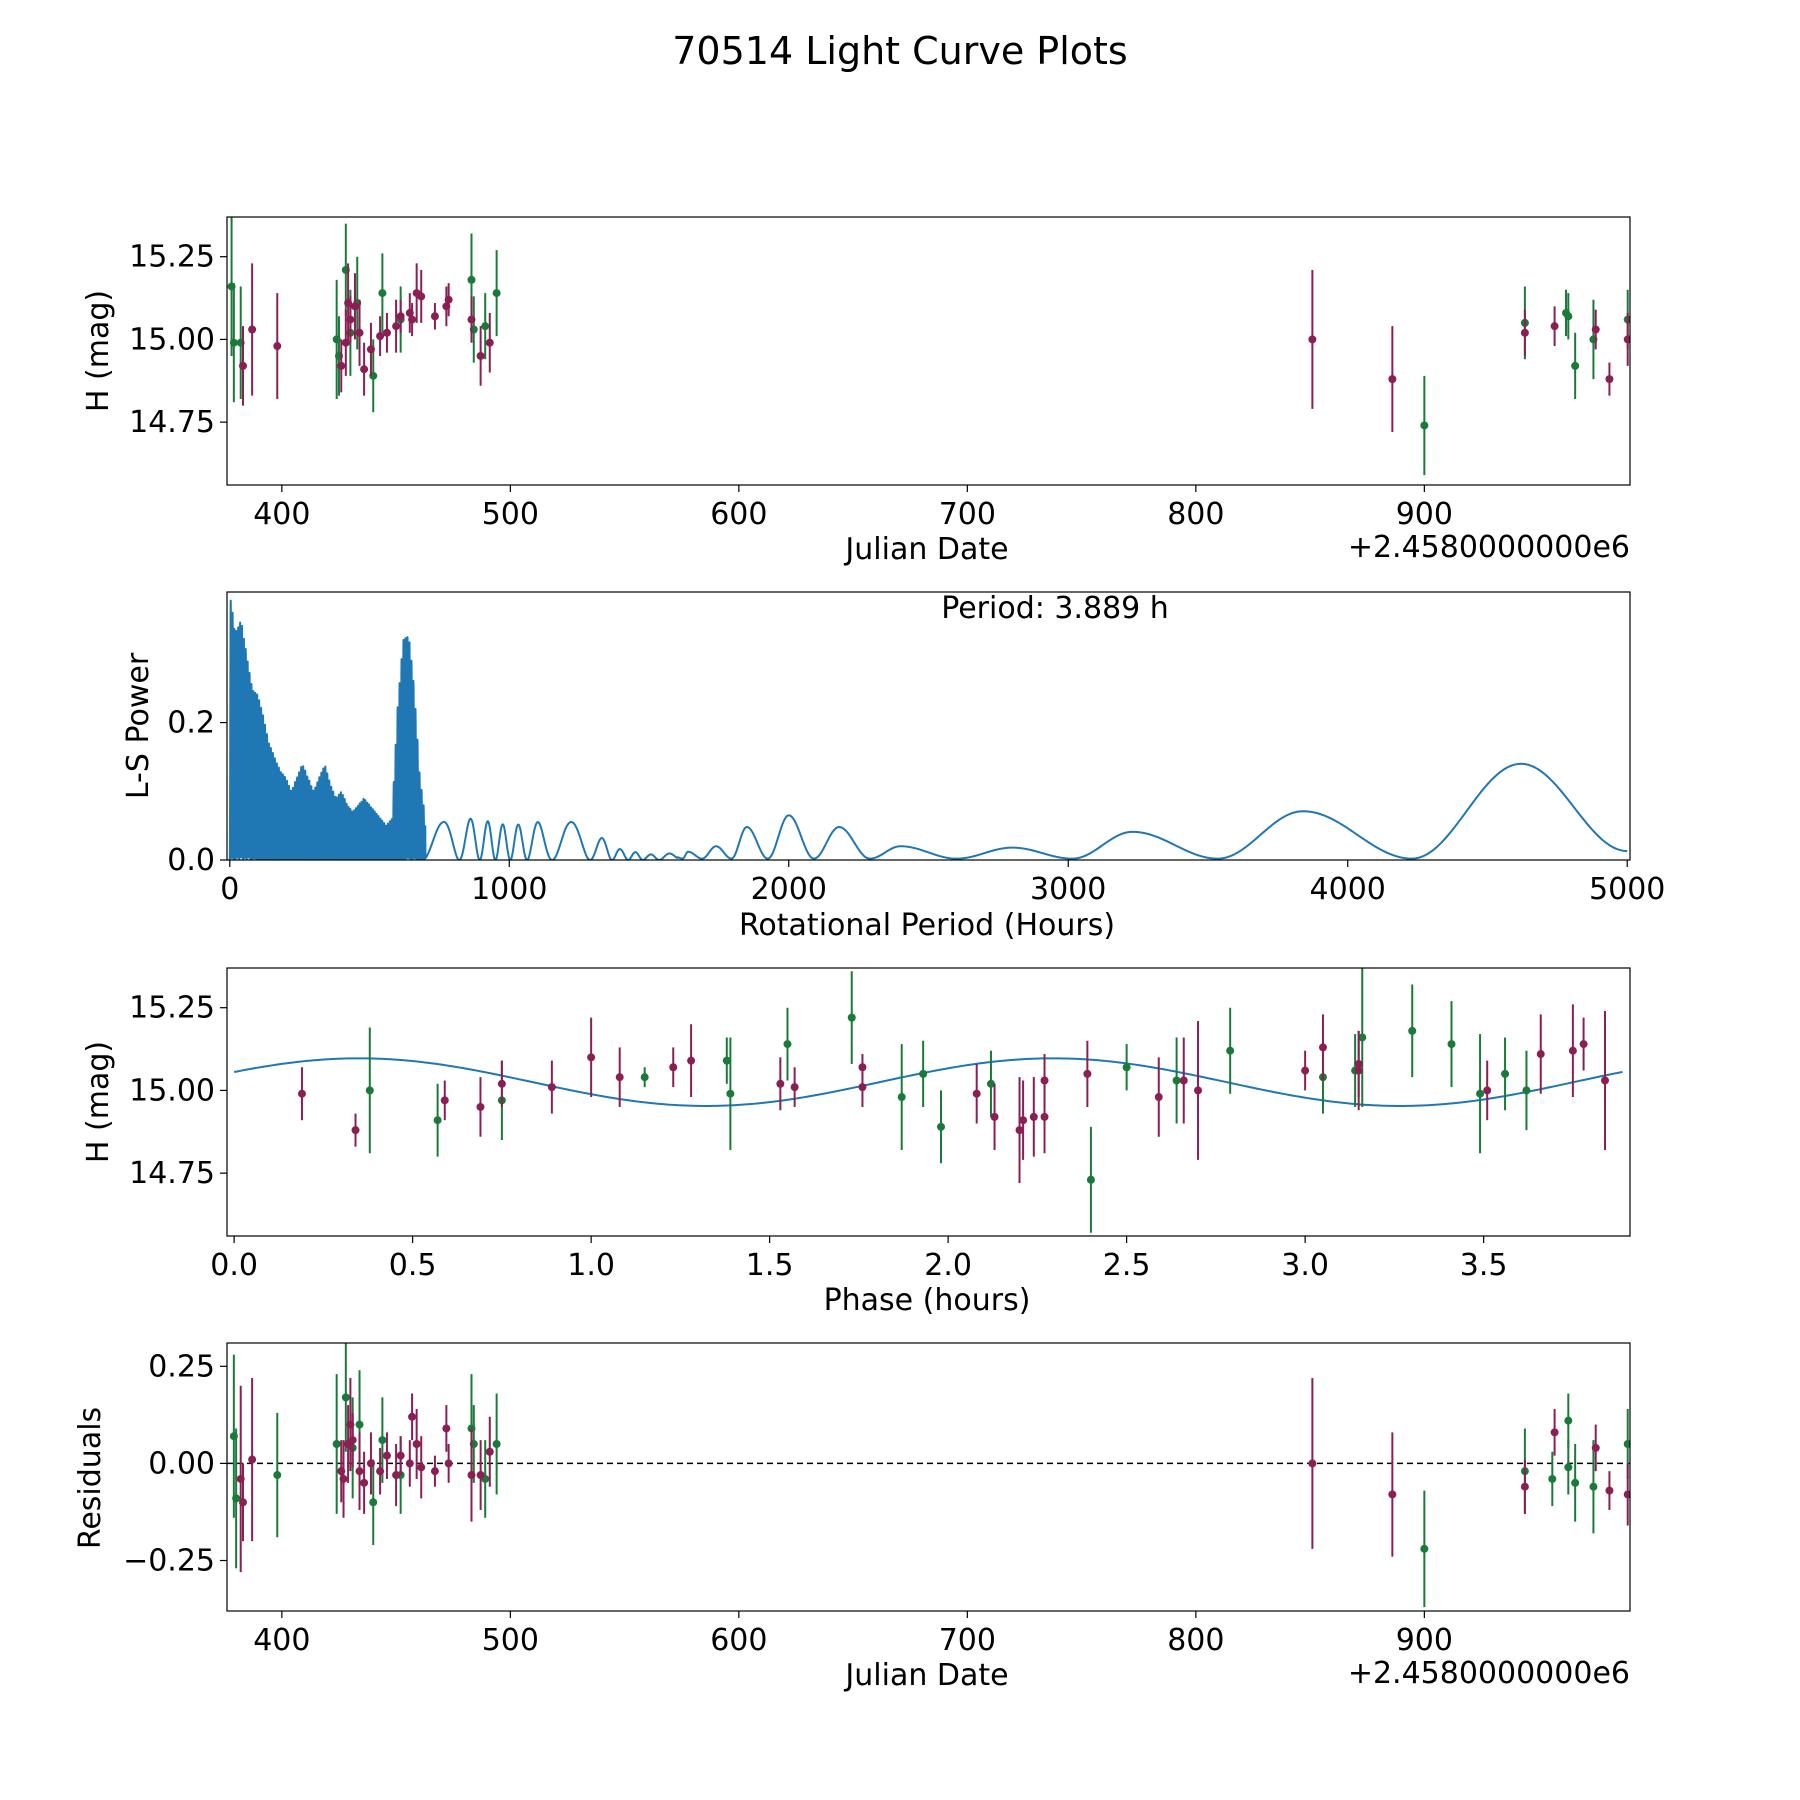  What do you see at coordinates (925, 1675) in the screenshot?
I see `residuals-xlabel: Julian Date` at bounding box center [925, 1675].